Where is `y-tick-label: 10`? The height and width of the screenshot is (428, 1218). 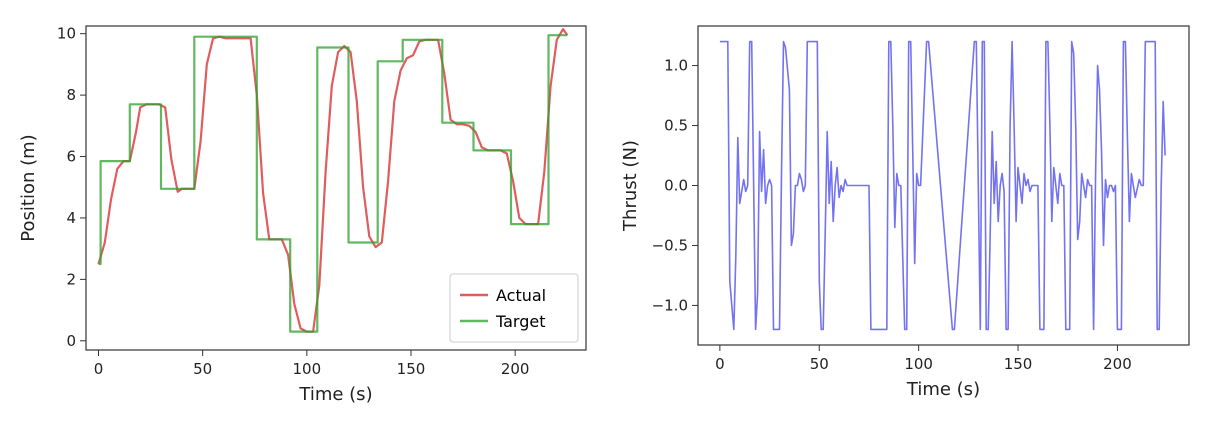
y-tick-label: 10 is located at coordinates (66, 34).